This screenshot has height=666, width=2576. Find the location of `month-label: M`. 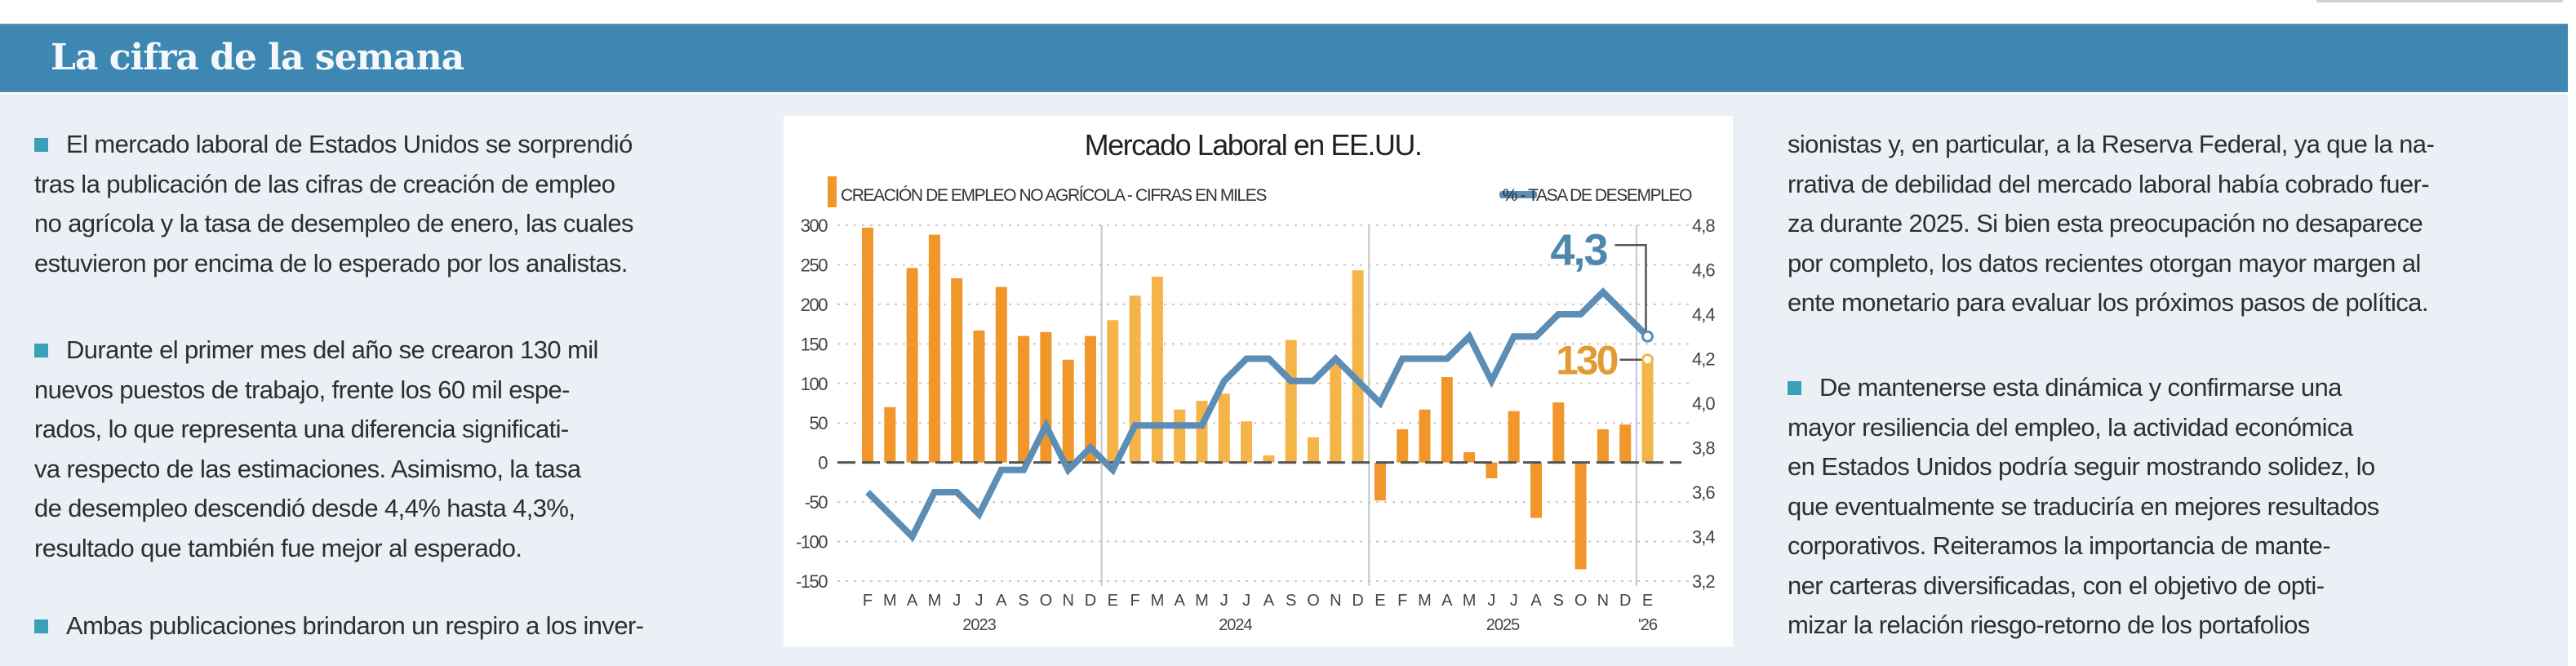

month-label: M is located at coordinates (1158, 601).